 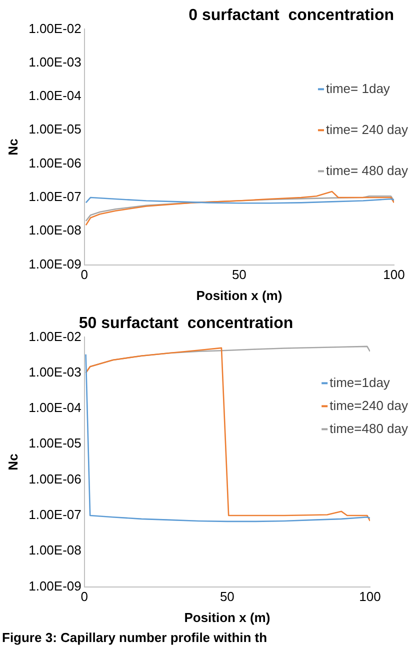 What do you see at coordinates (358, 88) in the screenshot?
I see `legend-label: time= 1day` at bounding box center [358, 88].